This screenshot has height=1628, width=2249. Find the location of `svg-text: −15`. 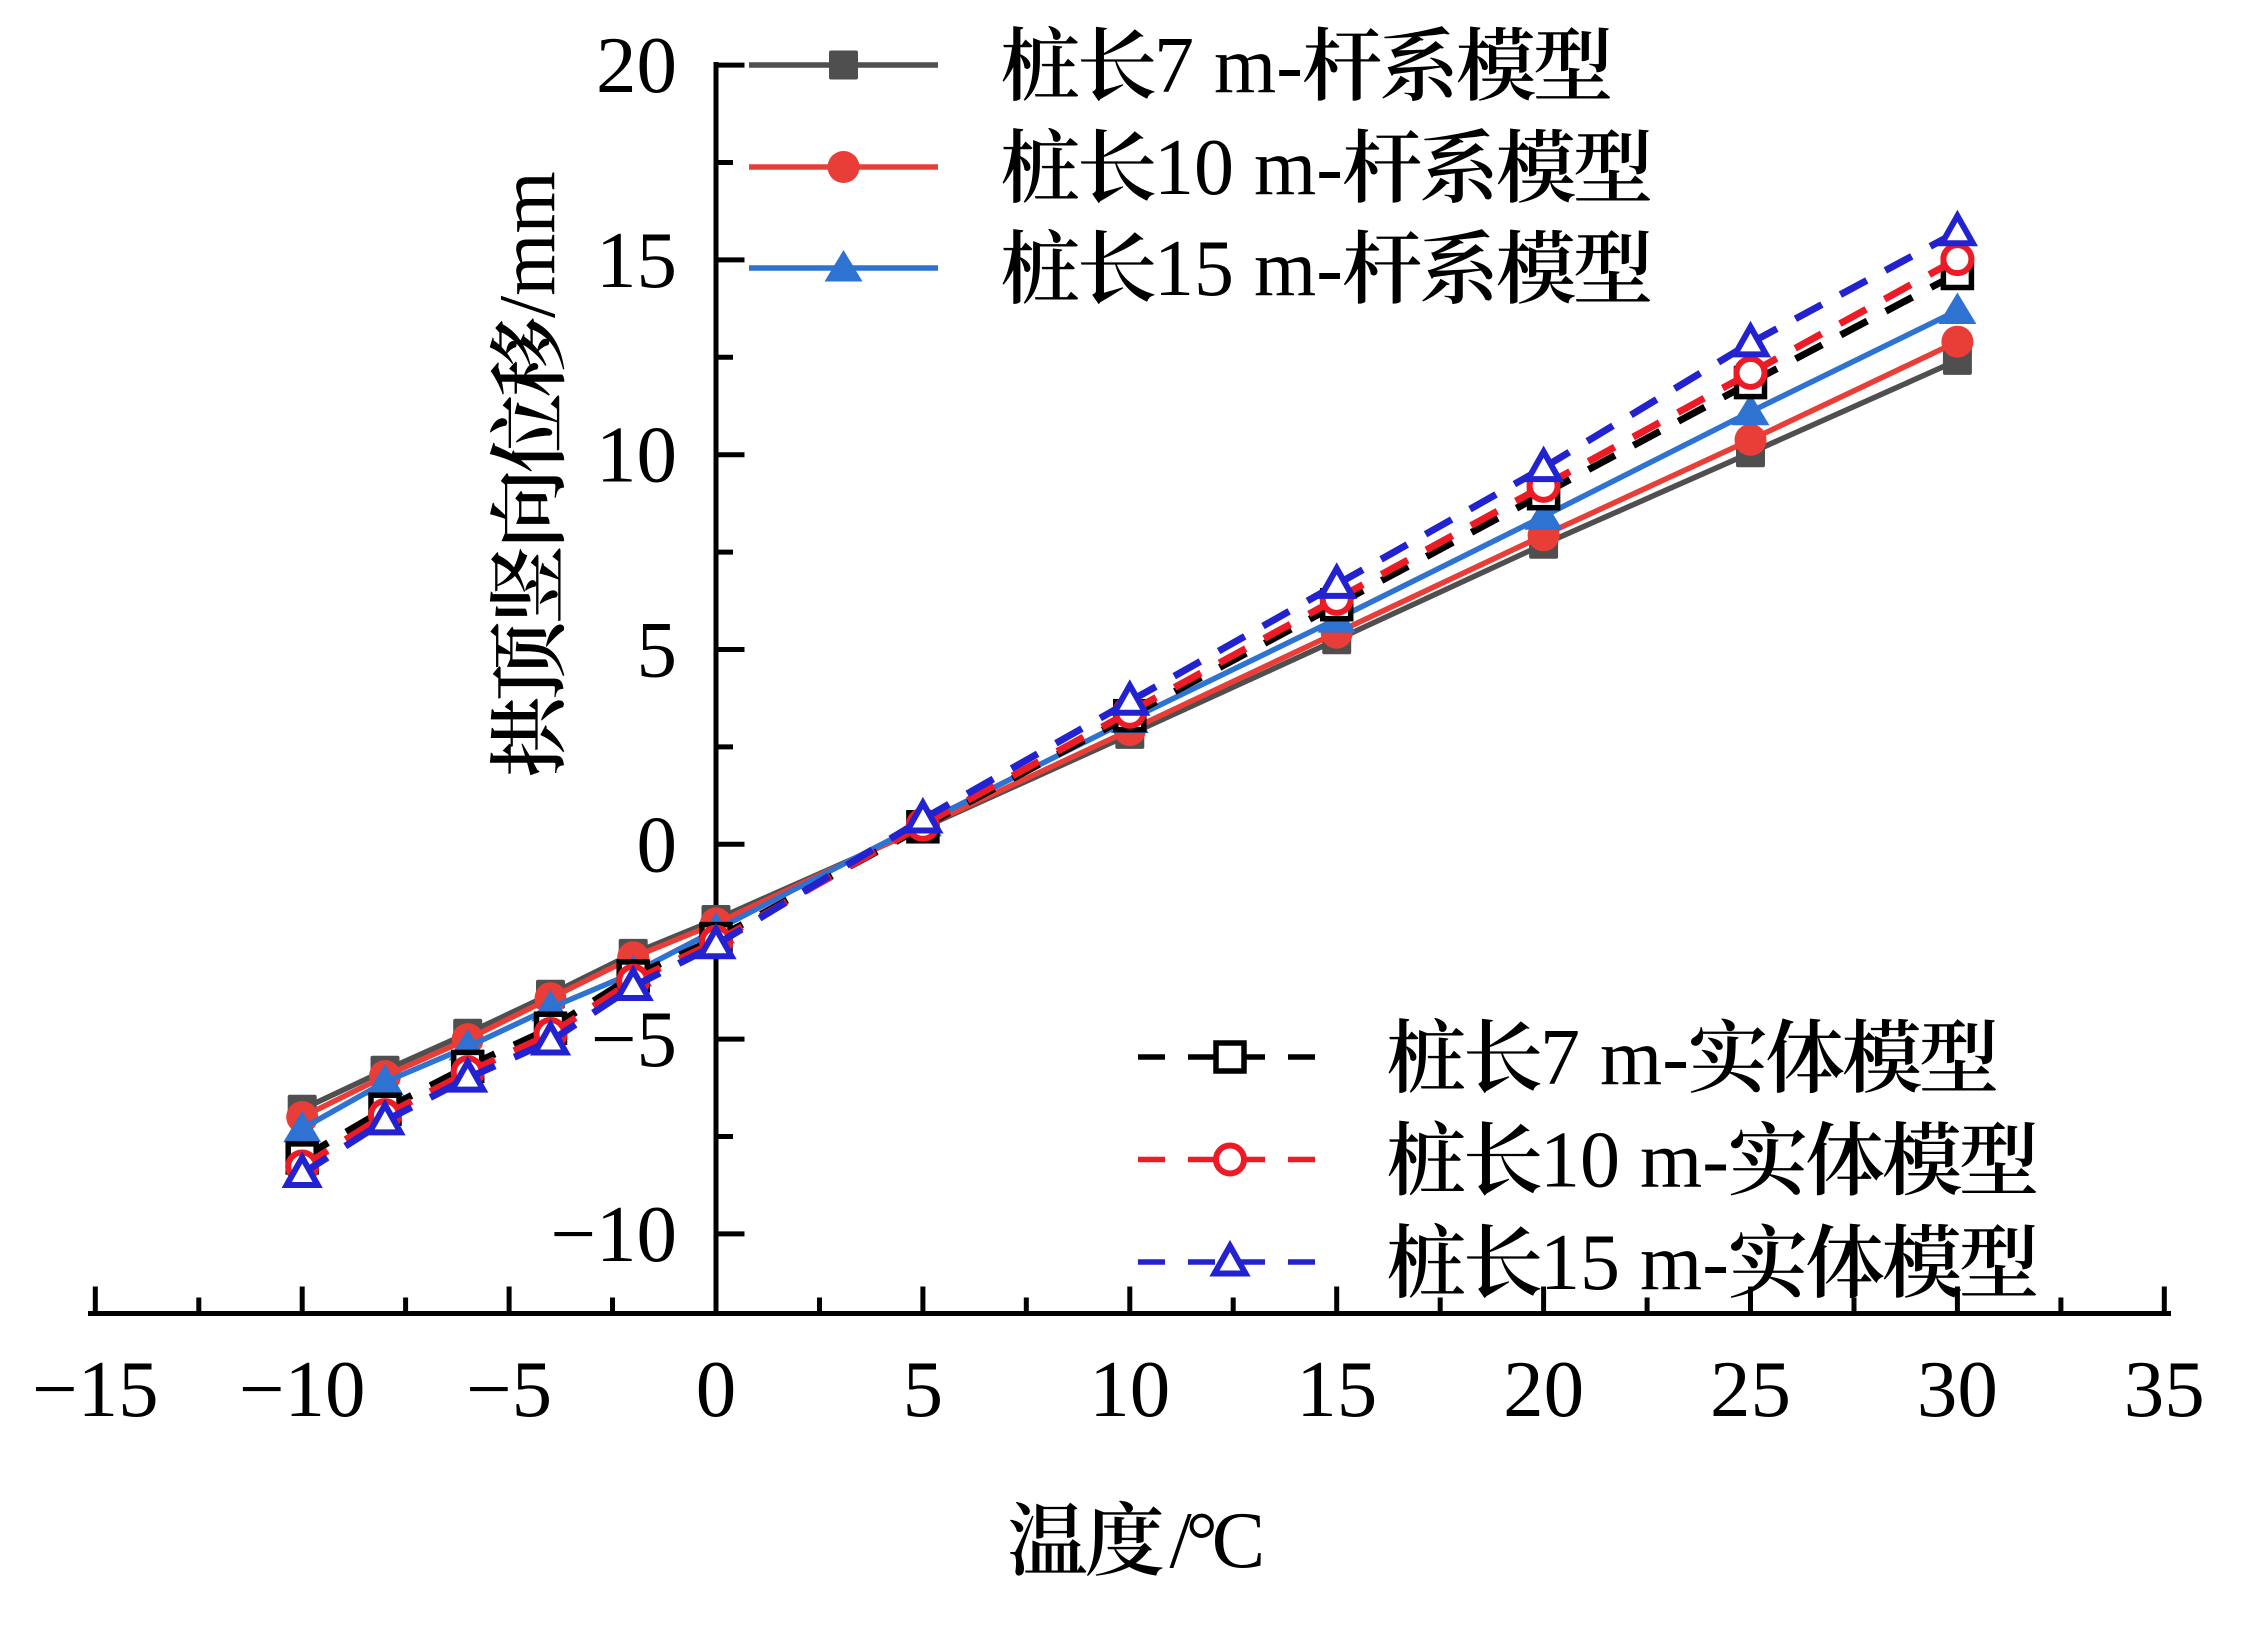

svg-text: −15 is located at coordinates (95, 1389).